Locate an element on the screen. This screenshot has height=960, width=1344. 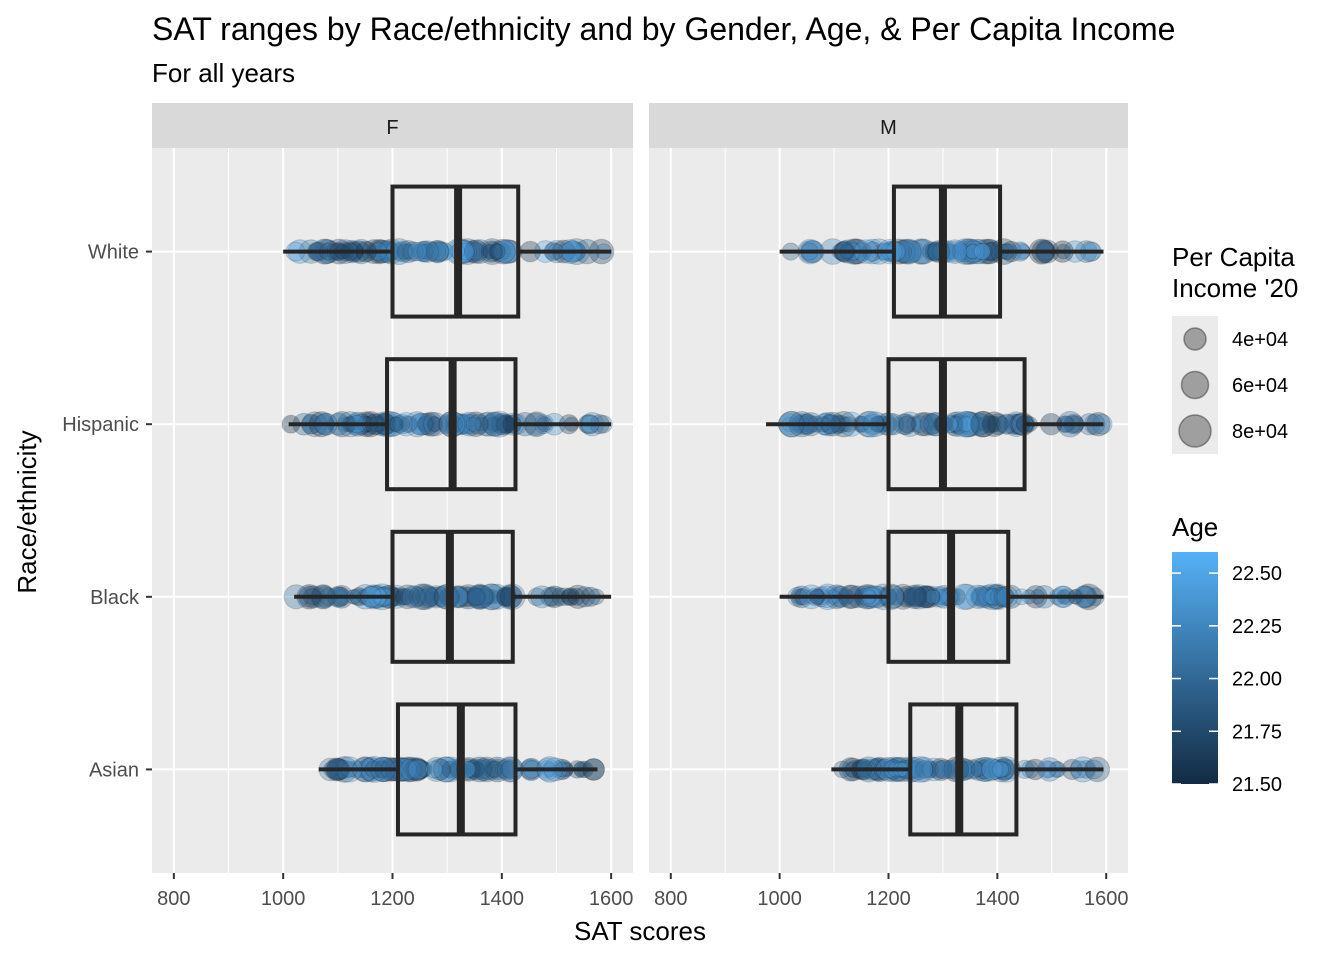
x-tick-label-m: 1200 is located at coordinates (888, 899).